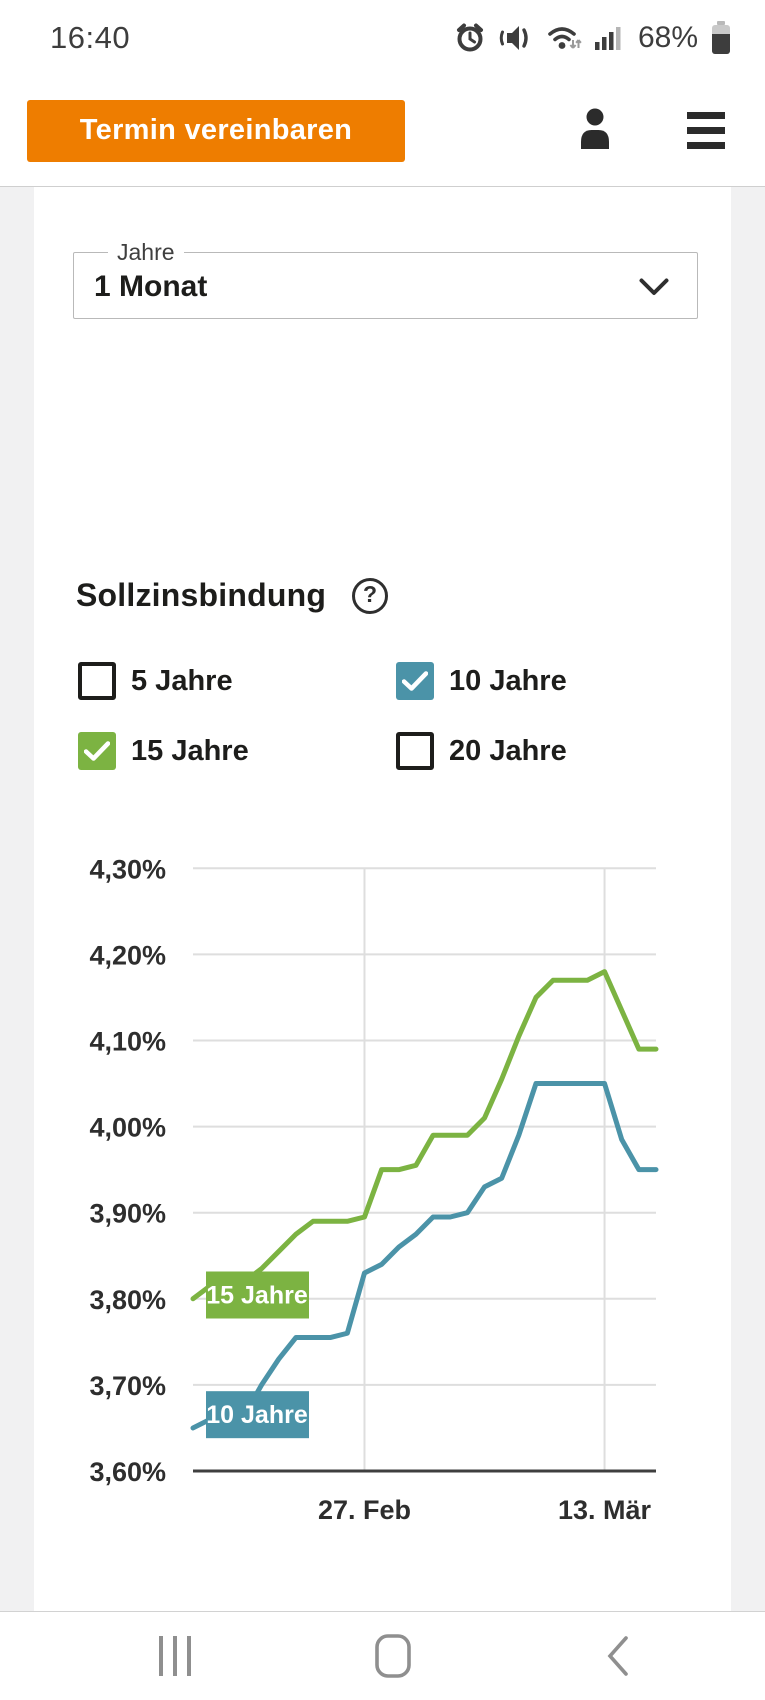  Describe the element at coordinates (385, 279) in the screenshot. I see `period-select: Jahre 1 Monat` at that location.